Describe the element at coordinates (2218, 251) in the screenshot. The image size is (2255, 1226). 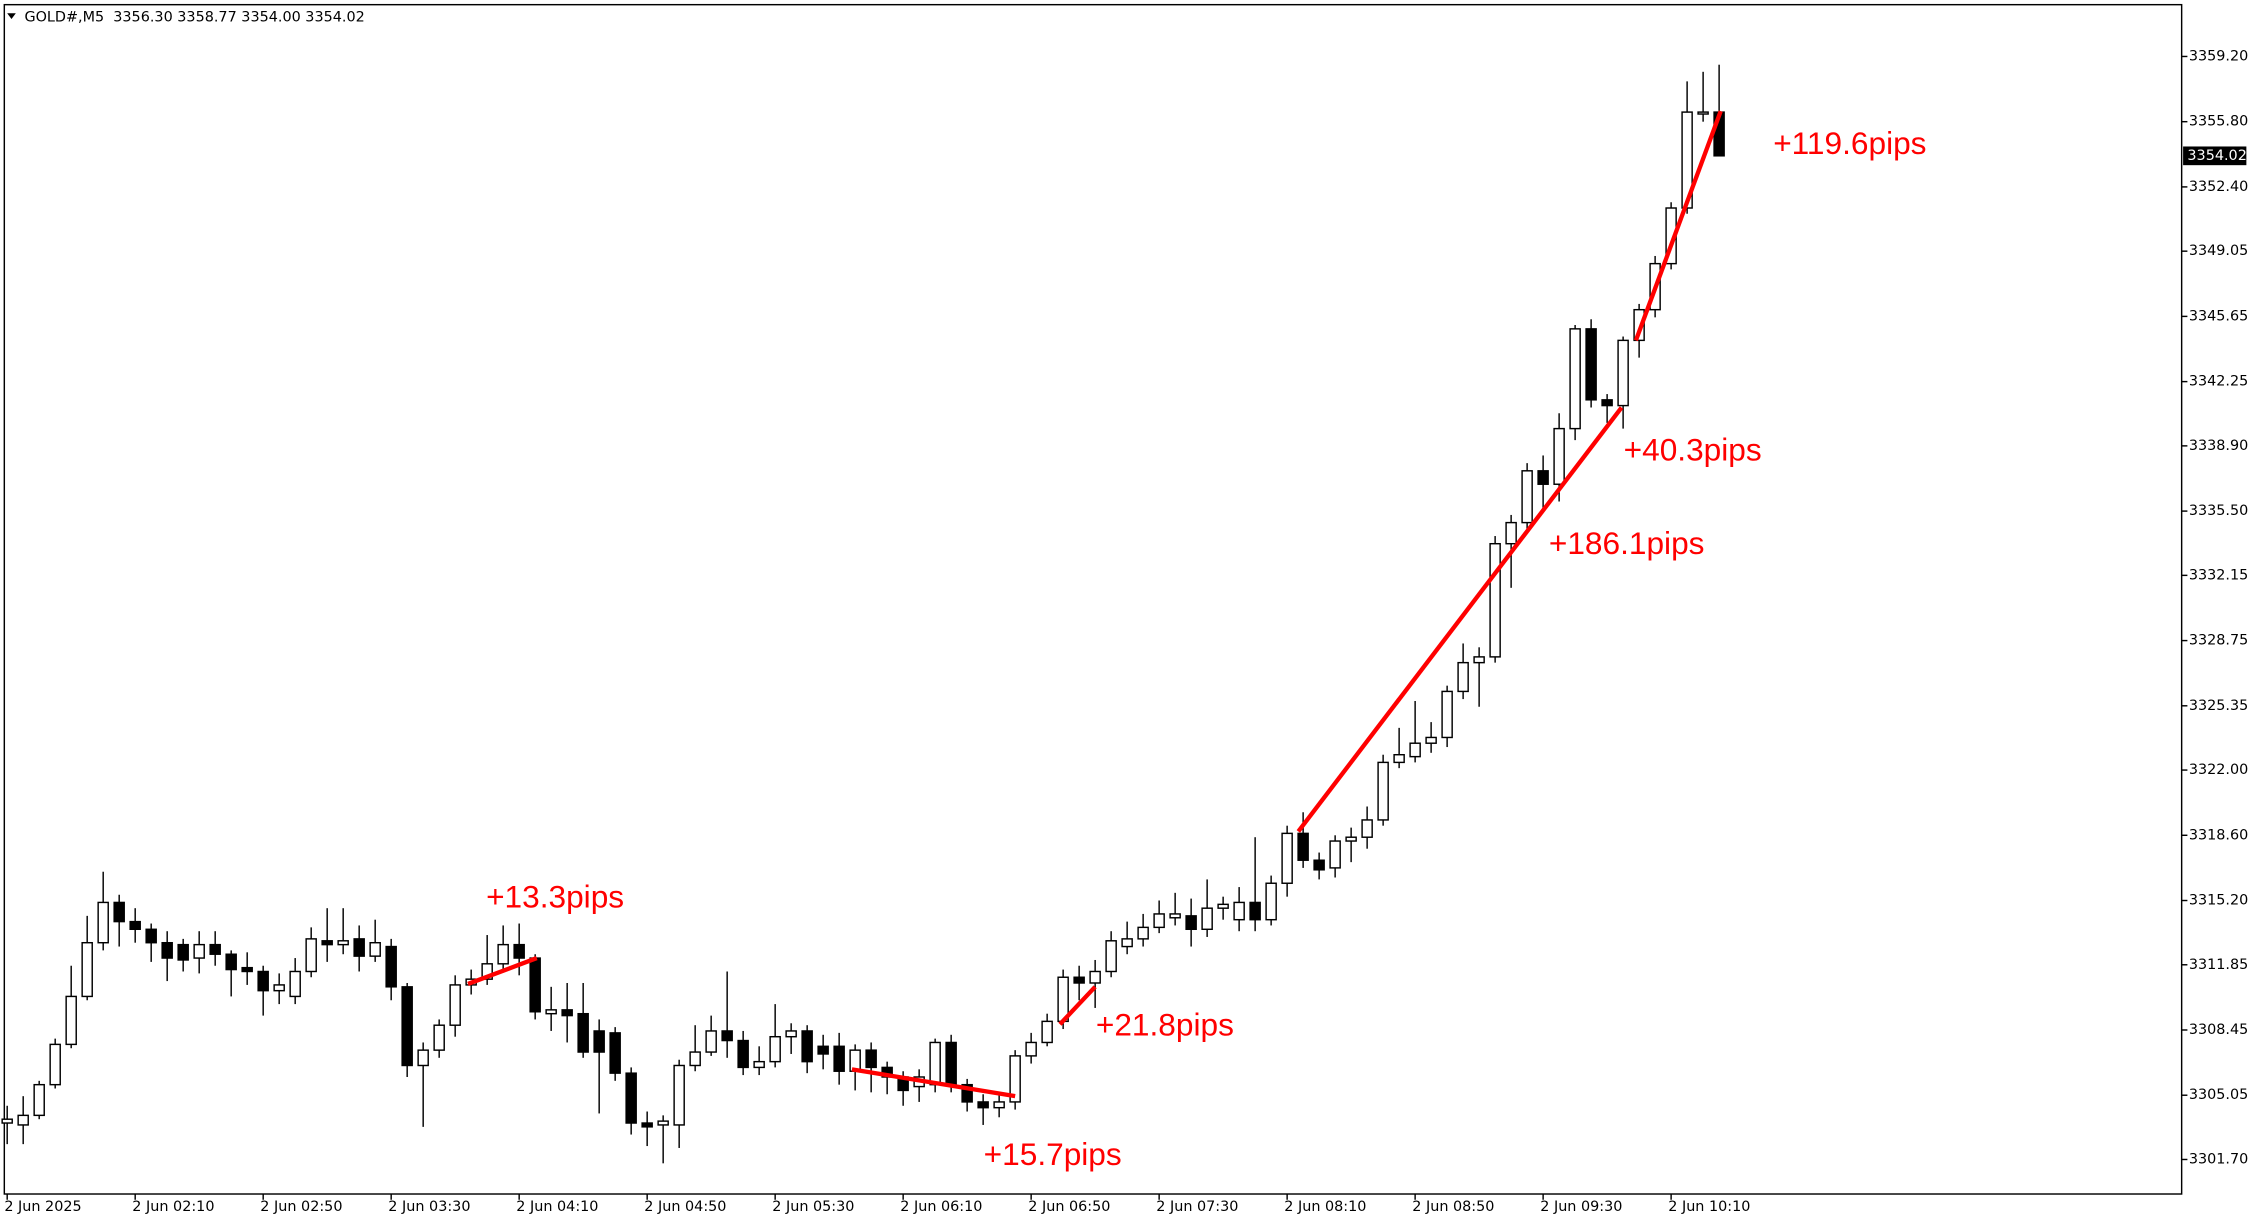
I see `y-tick-label: 3349.05` at that location.